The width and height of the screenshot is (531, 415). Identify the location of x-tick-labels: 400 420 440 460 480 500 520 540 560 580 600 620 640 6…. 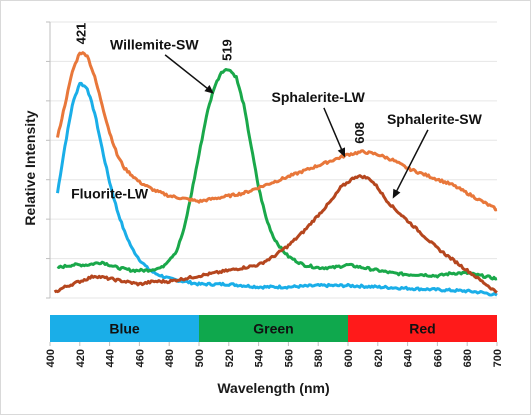
(274, 354).